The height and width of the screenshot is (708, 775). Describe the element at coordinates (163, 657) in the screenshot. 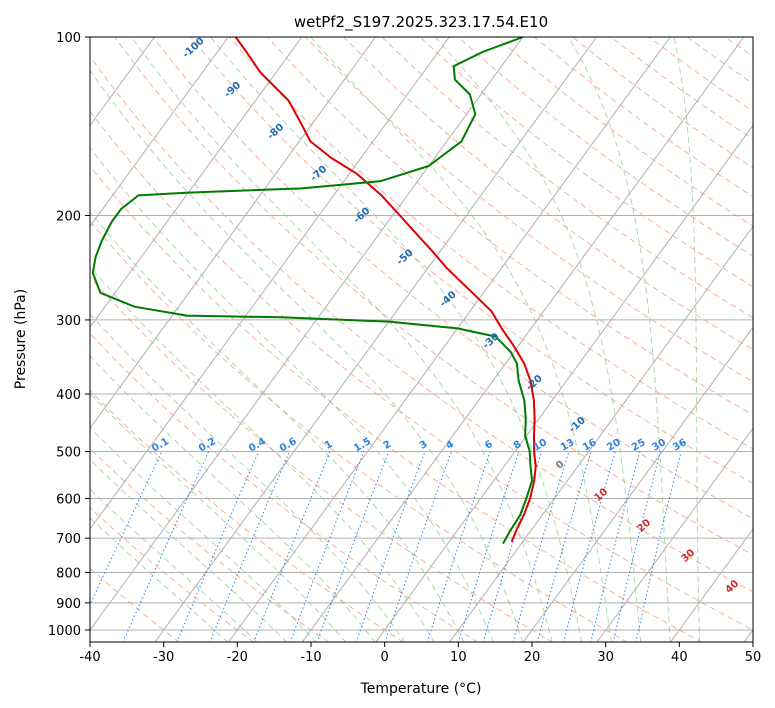

I see `x-tick-label: -30` at that location.